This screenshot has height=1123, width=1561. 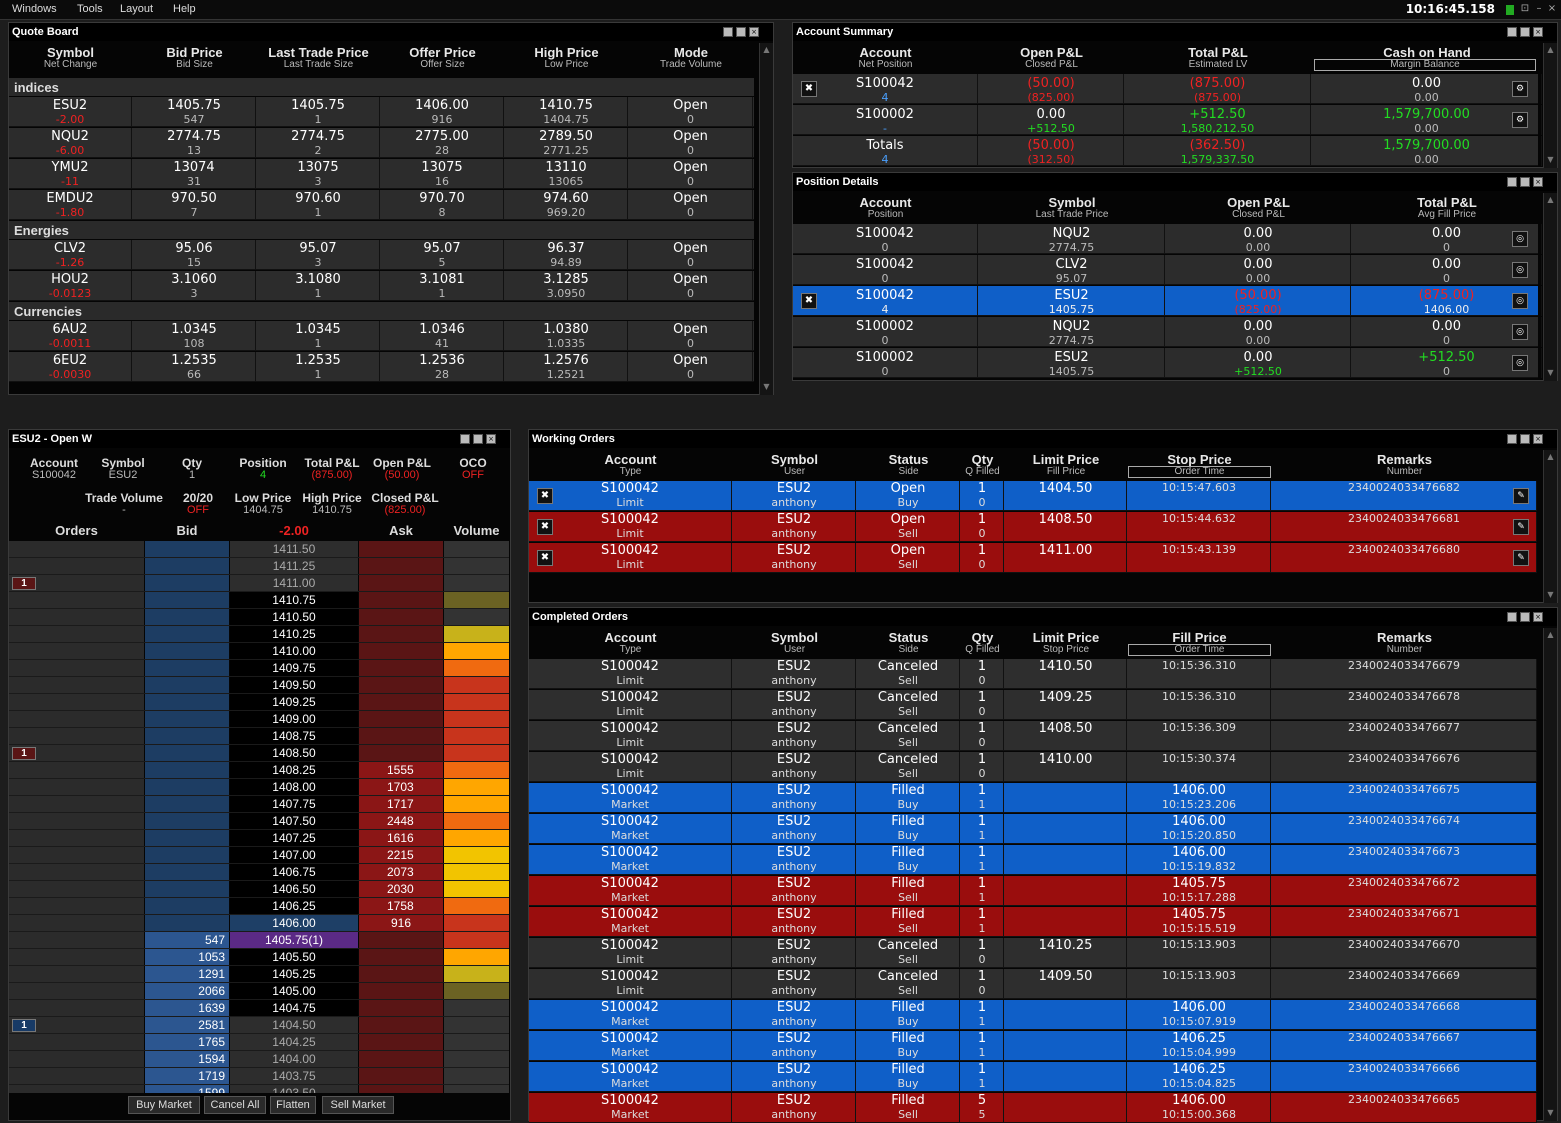 I want to click on ladder-row: 1291 1405.25, so click(x=259, y=974).